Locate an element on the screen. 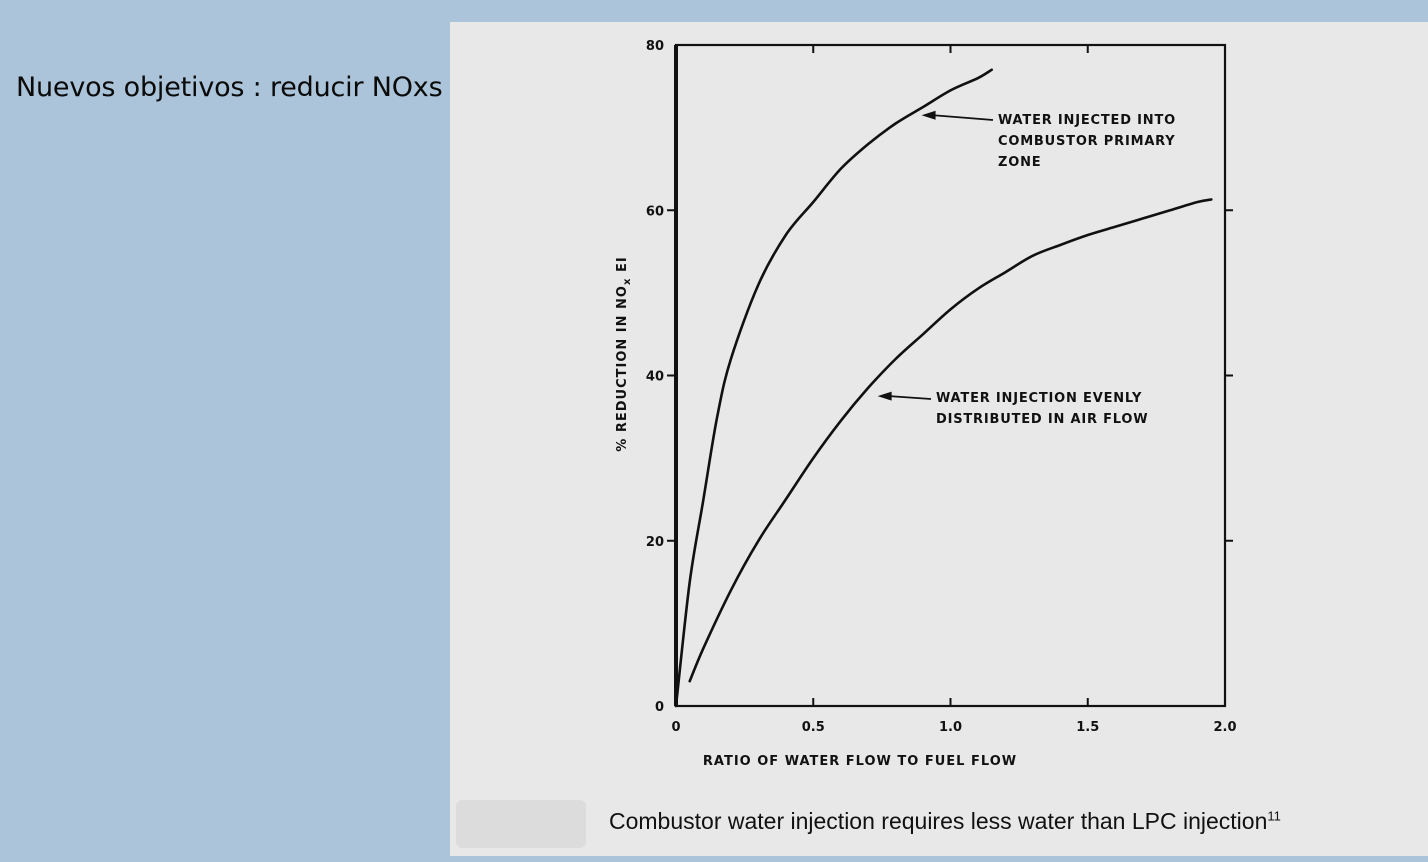  y-tick-label: 80 is located at coordinates (655, 46).